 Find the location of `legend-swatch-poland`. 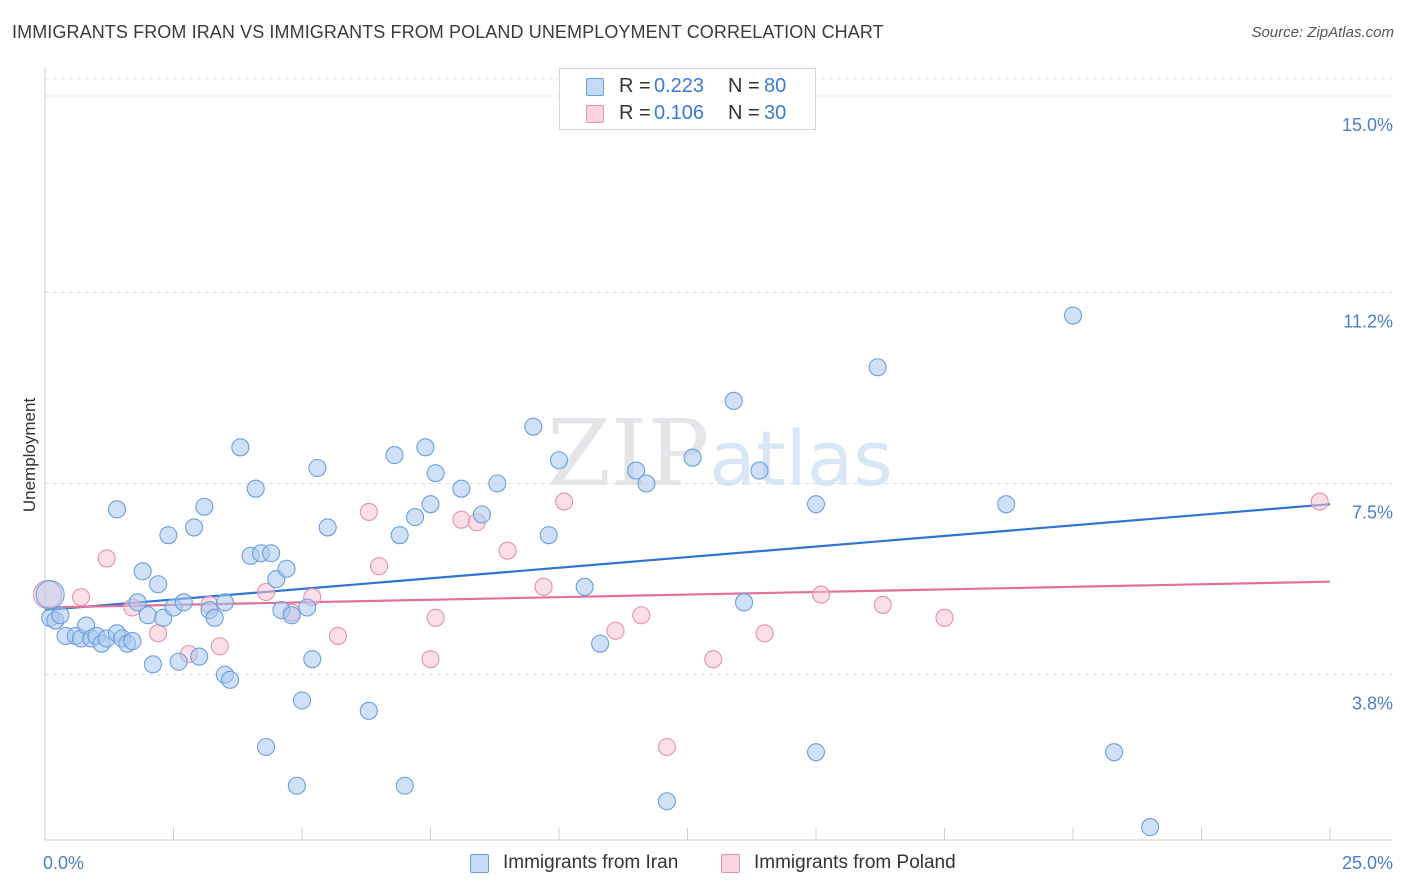

legend-swatch-poland is located at coordinates (595, 114).